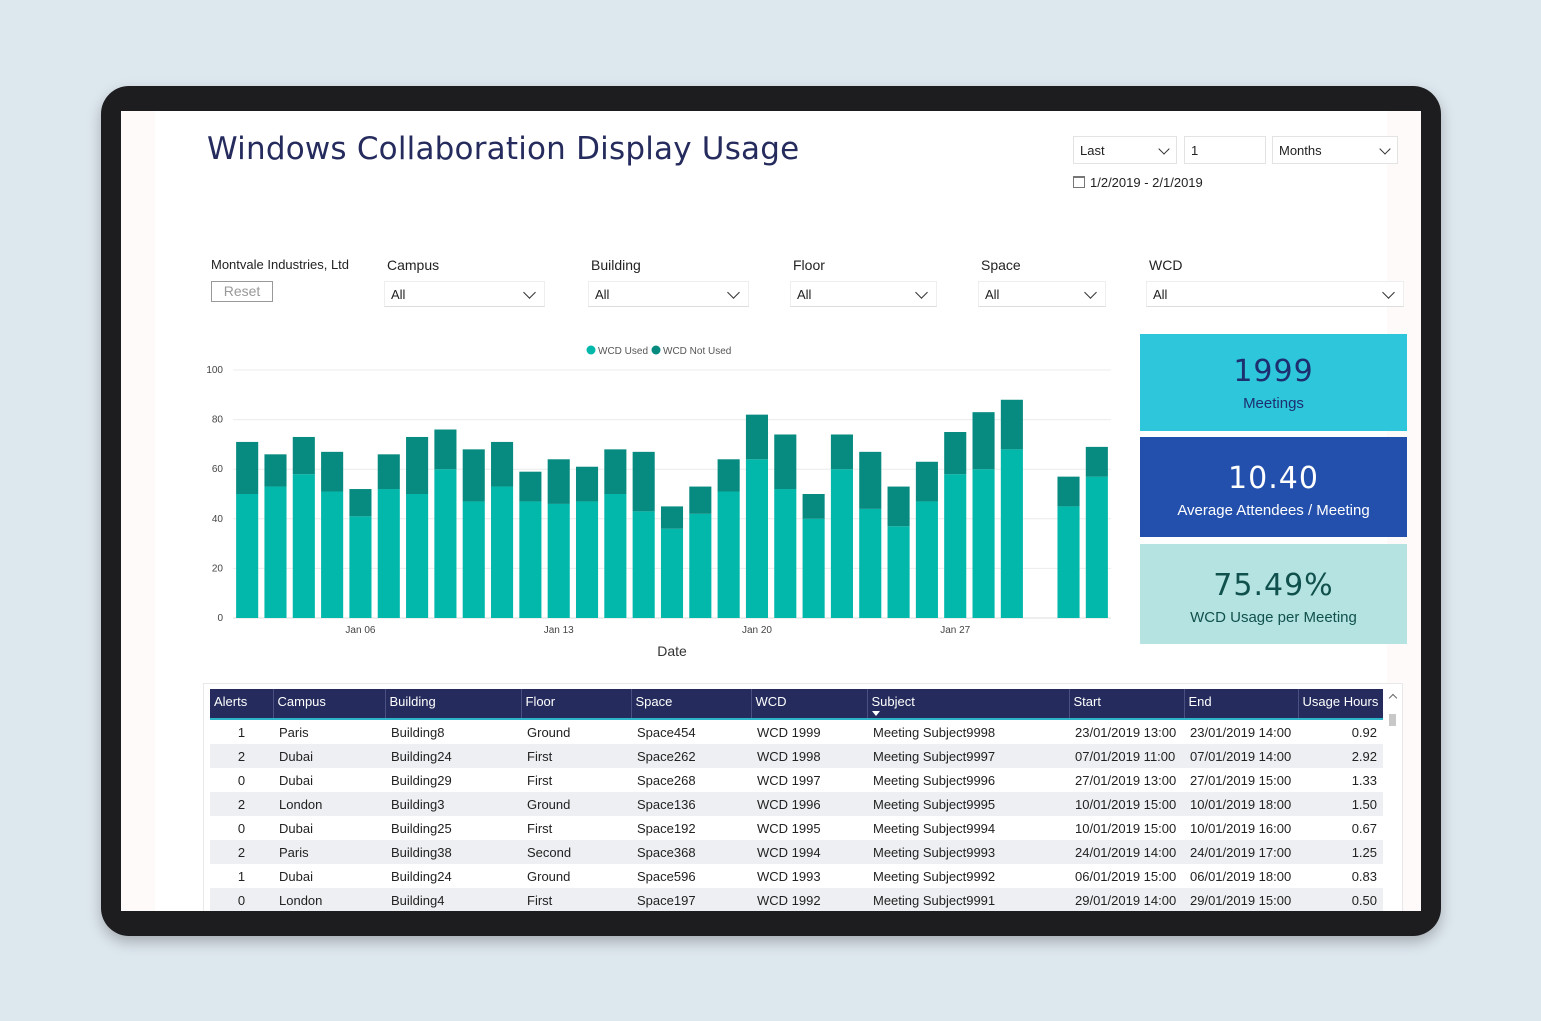 The height and width of the screenshot is (1021, 1541). What do you see at coordinates (413, 265) in the screenshot?
I see `campus-slicer-label: Campus` at bounding box center [413, 265].